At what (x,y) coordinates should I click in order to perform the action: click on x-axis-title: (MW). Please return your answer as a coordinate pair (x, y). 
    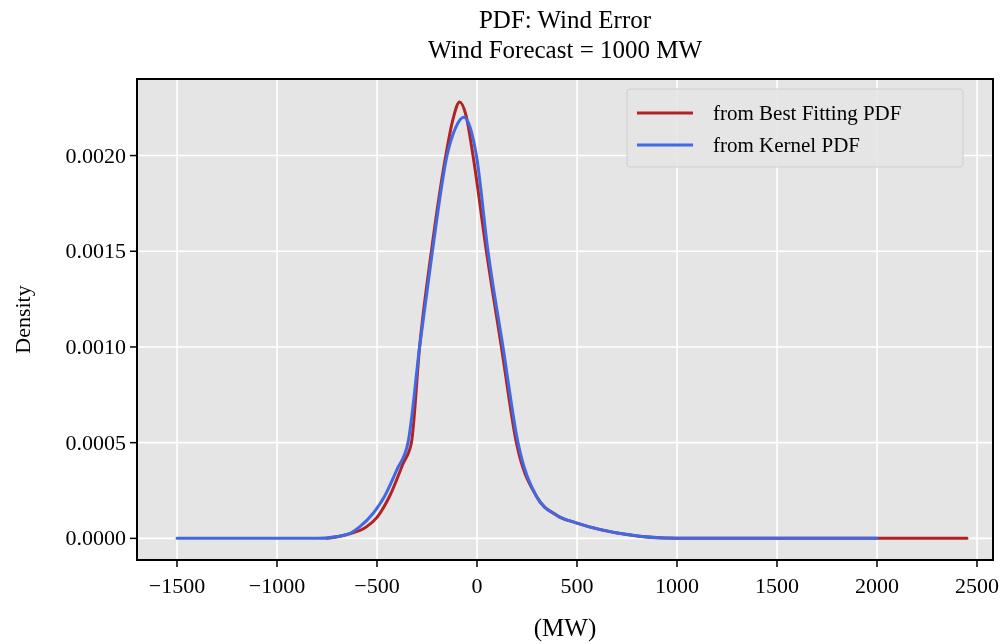
    Looking at the image, I should click on (565, 628).